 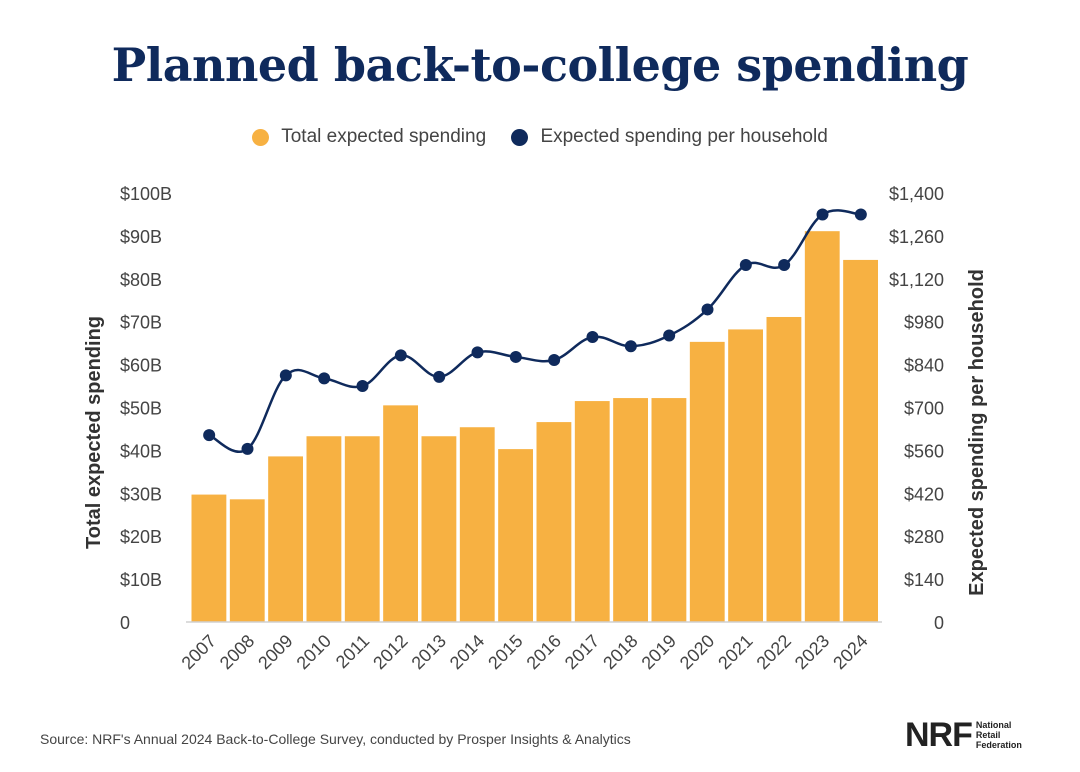 What do you see at coordinates (247, 448) in the screenshot?
I see `household-point-2008` at bounding box center [247, 448].